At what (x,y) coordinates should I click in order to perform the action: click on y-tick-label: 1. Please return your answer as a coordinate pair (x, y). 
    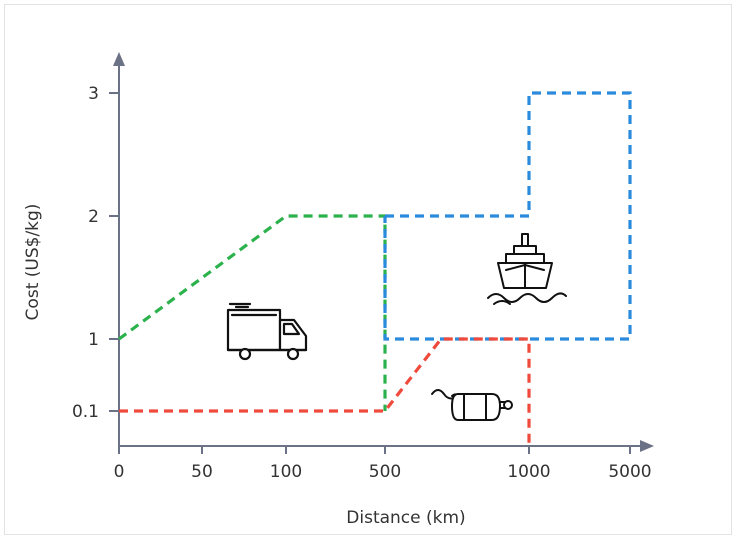
    Looking at the image, I should click on (93, 340).